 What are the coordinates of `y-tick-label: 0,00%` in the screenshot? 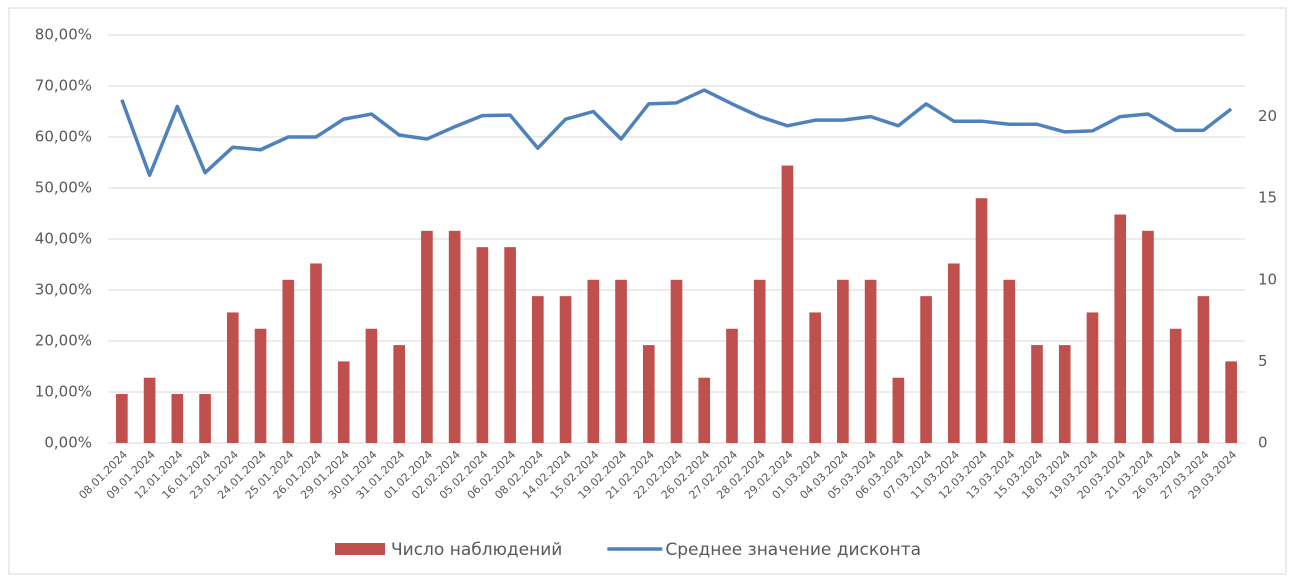 It's located at (68, 443).